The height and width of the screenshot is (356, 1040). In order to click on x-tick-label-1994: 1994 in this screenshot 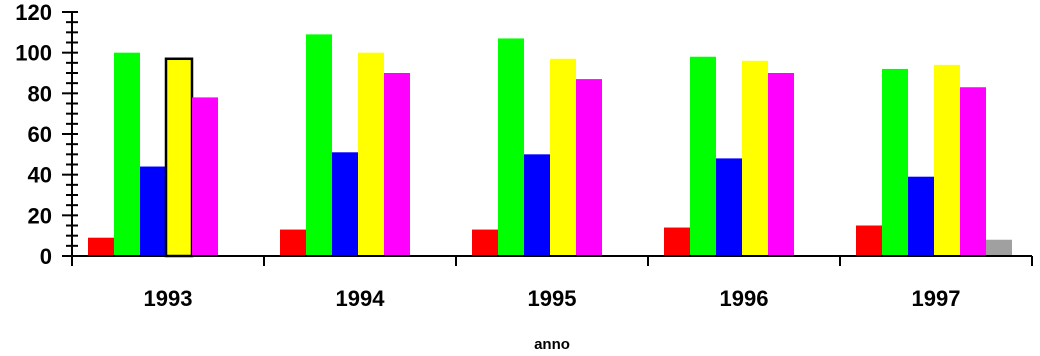, I will do `click(361, 298)`.